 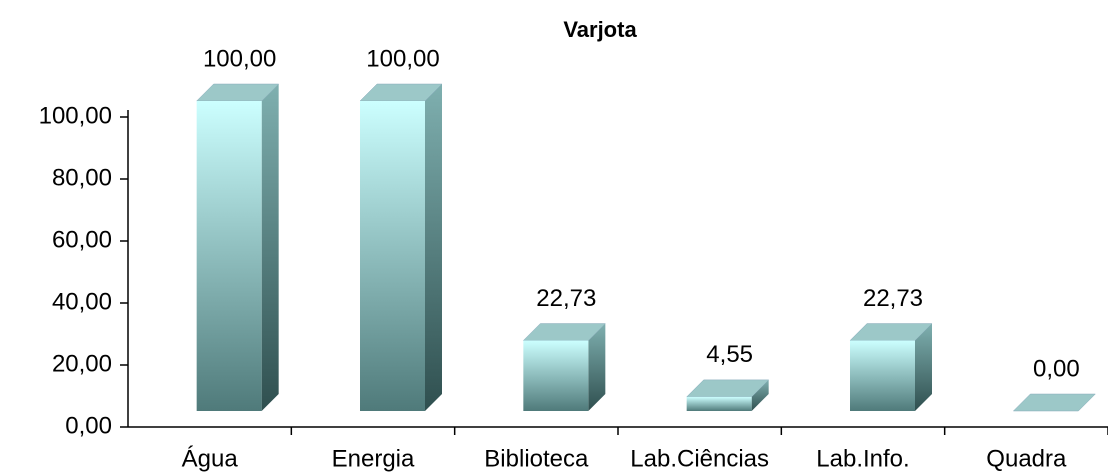 What do you see at coordinates (82, 177) in the screenshot?
I see `y-tick-label: 80,00` at bounding box center [82, 177].